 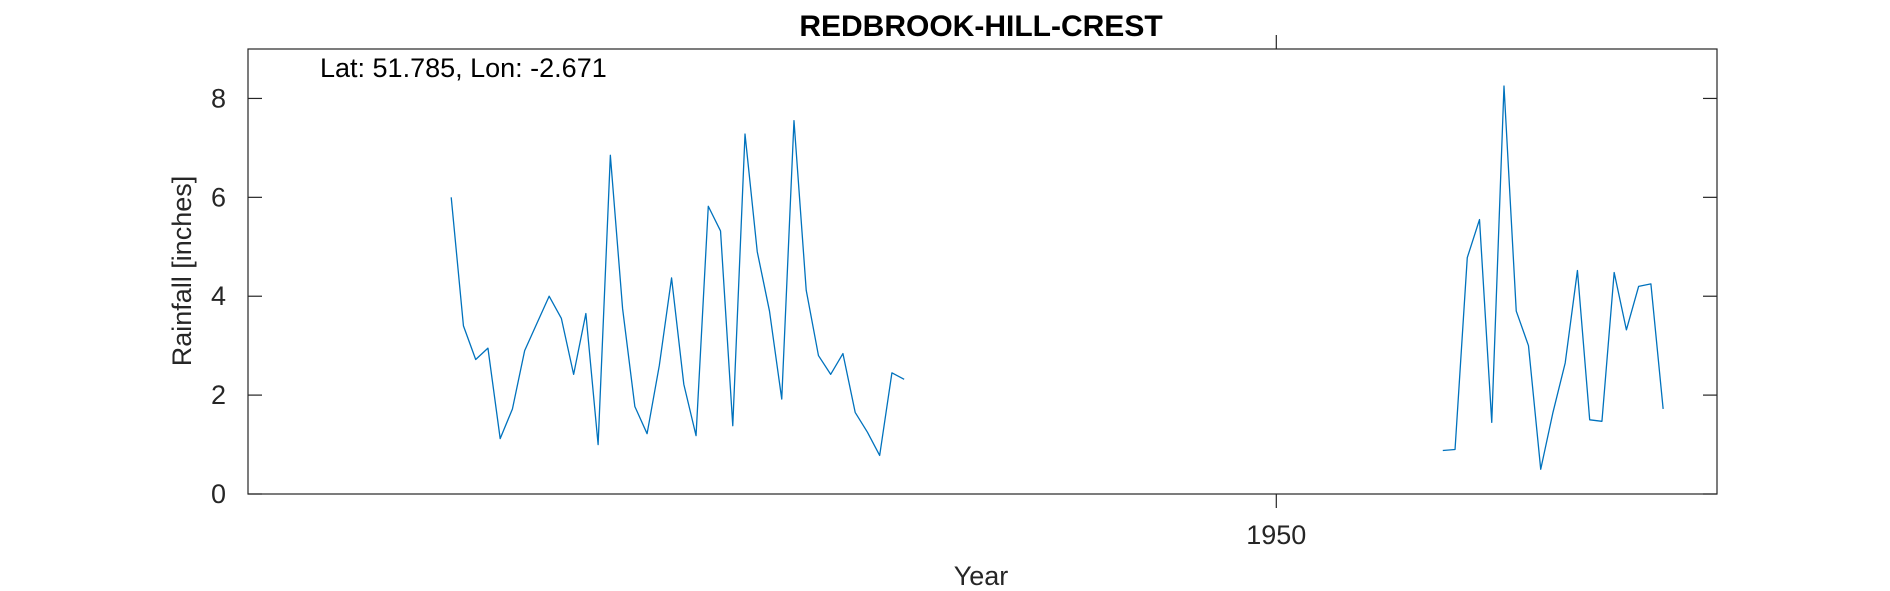 What do you see at coordinates (1276, 535) in the screenshot?
I see `x-tick-label: 1950` at bounding box center [1276, 535].